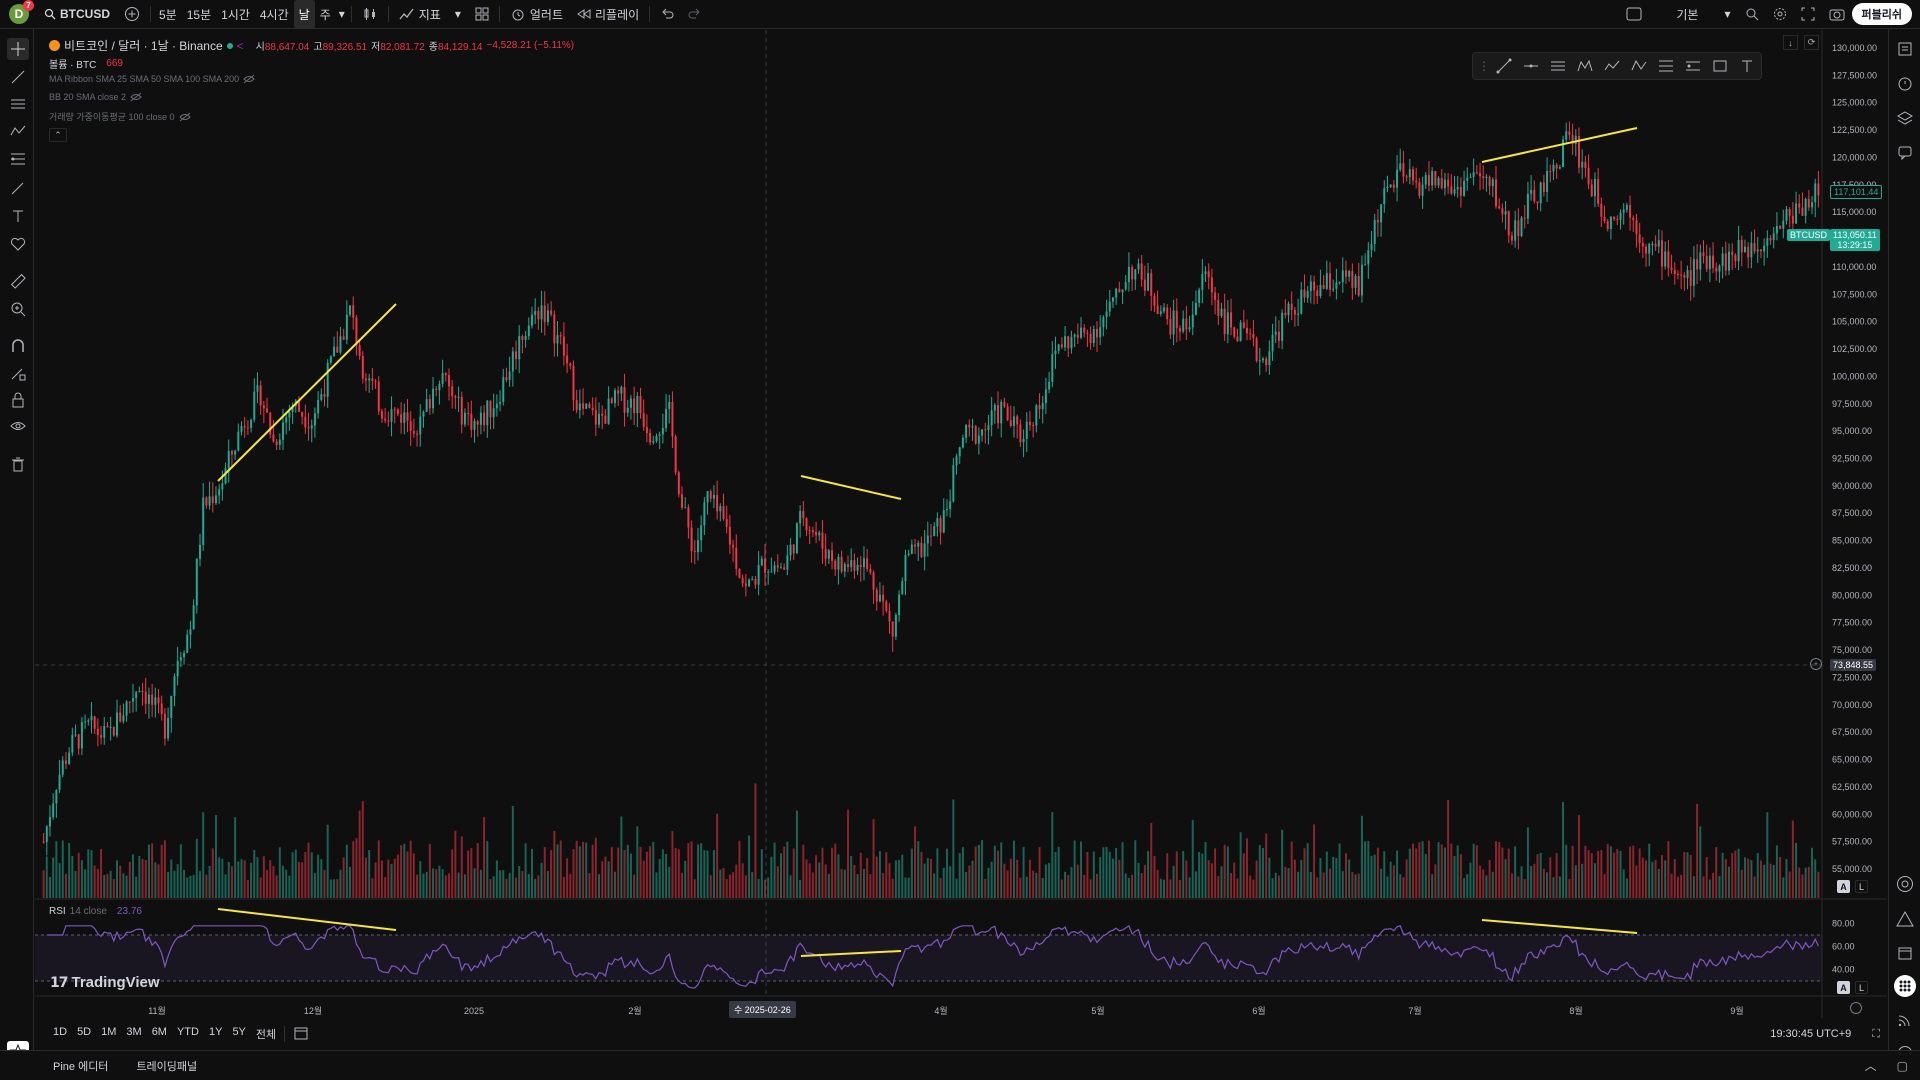 The height and width of the screenshot is (1080, 1920). What do you see at coordinates (1666, 66) in the screenshot?
I see `fib-retracement-tool` at bounding box center [1666, 66].